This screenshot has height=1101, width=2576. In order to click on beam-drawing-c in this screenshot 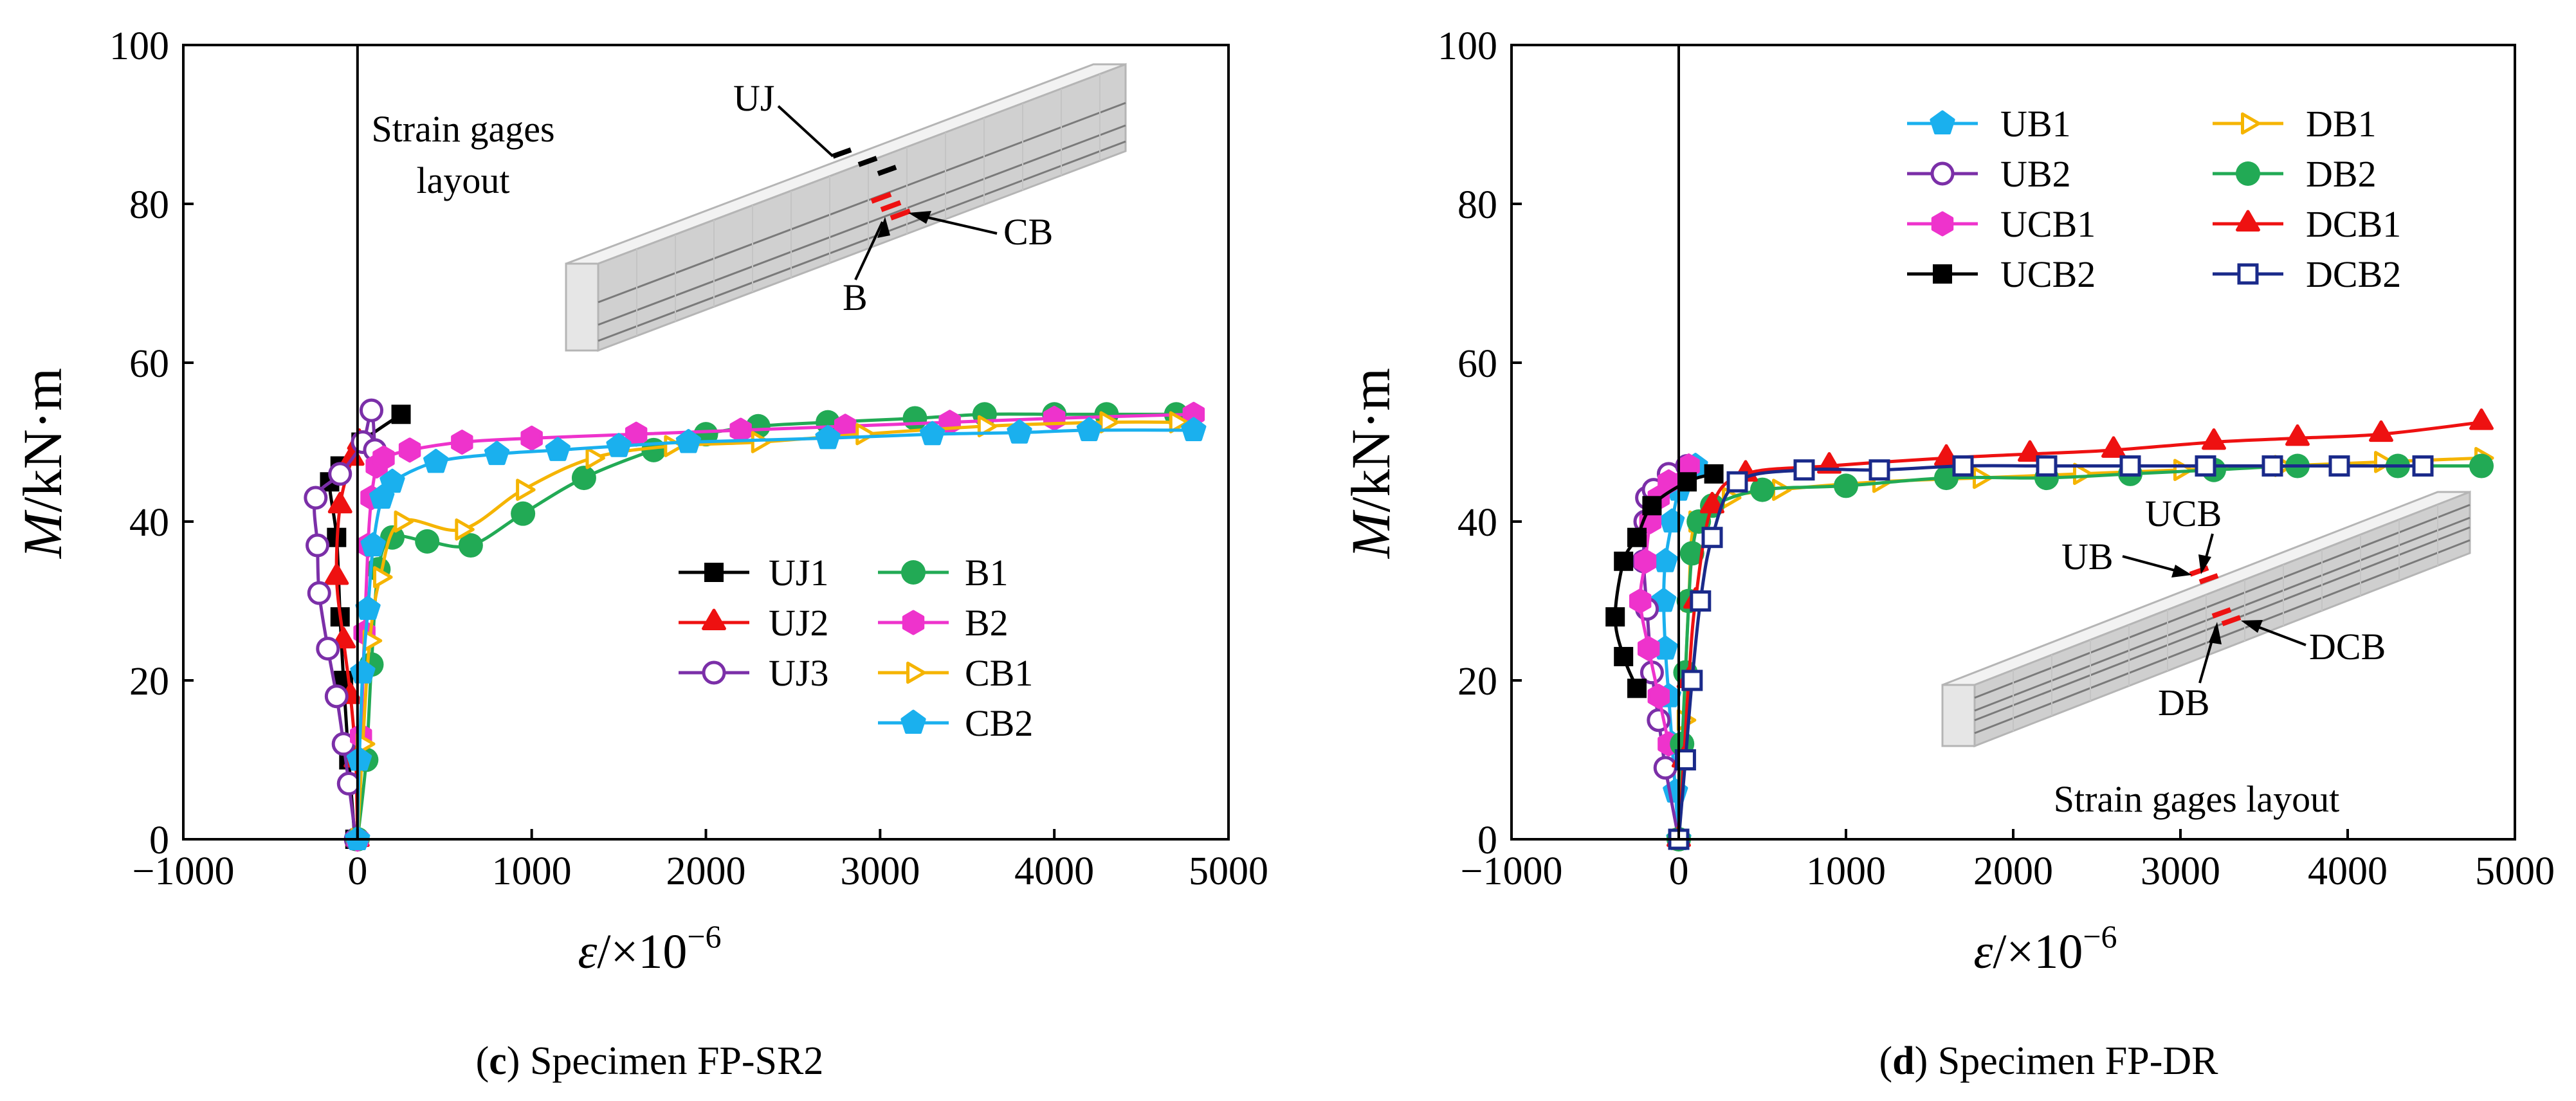, I will do `click(846, 207)`.